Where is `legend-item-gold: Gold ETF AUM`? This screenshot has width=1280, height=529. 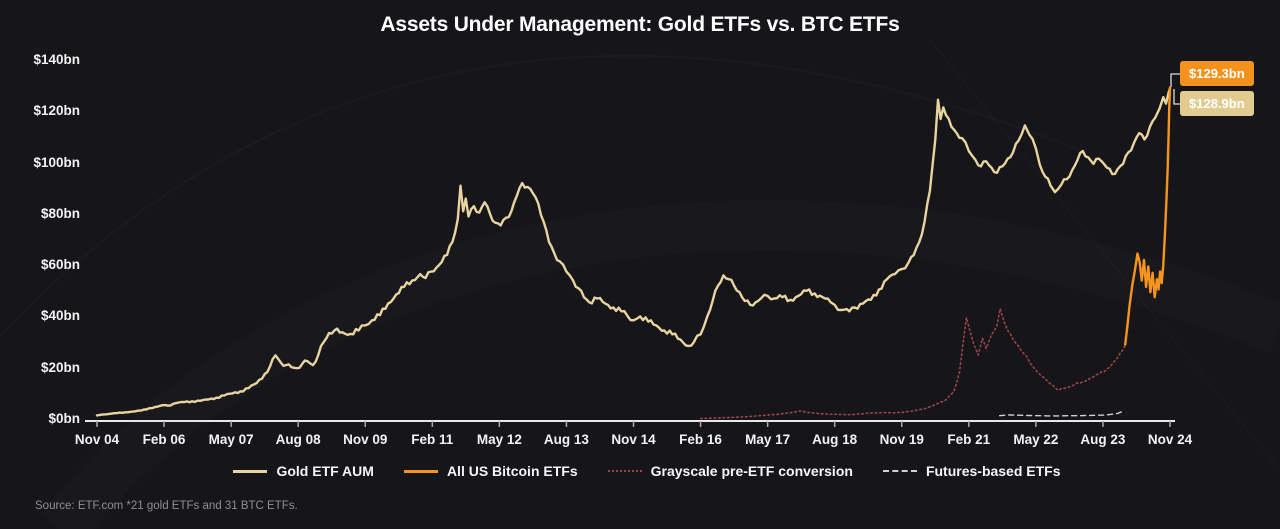 legend-item-gold: Gold ETF AUM is located at coordinates (303, 471).